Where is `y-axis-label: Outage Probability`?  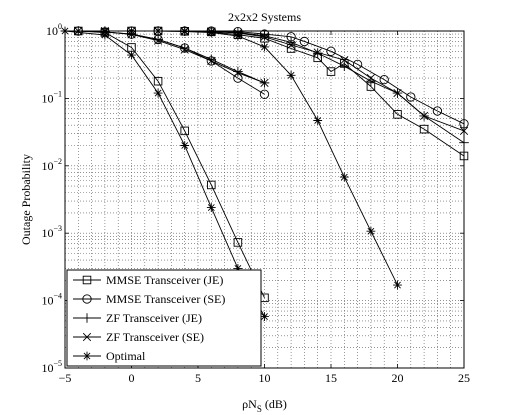
y-axis-label: Outage Probability is located at coordinates (26, 199).